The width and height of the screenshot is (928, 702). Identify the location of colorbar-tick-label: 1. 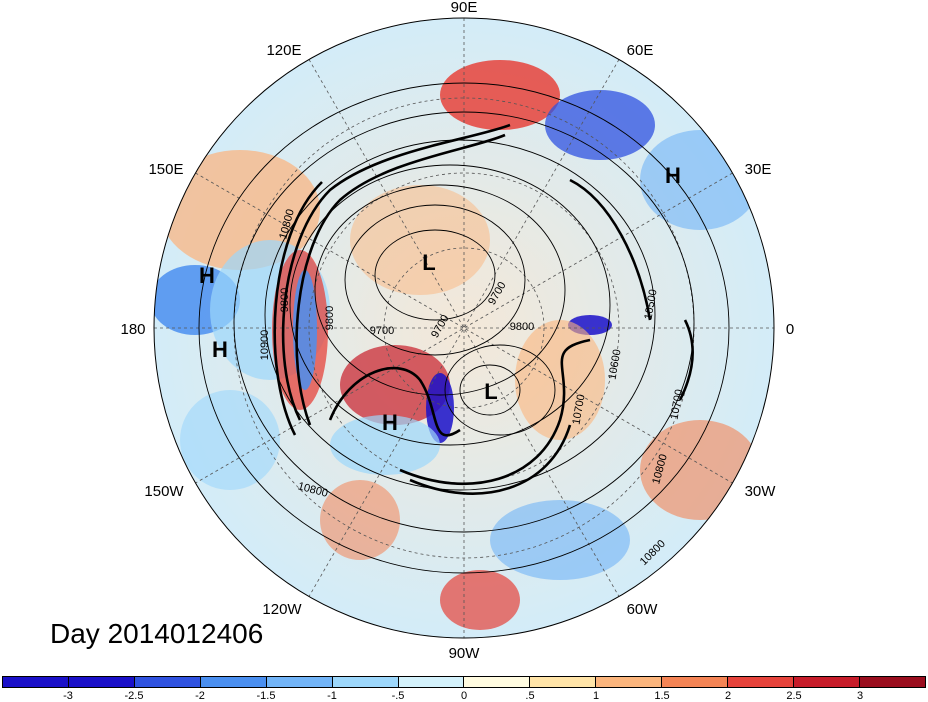
(596, 696).